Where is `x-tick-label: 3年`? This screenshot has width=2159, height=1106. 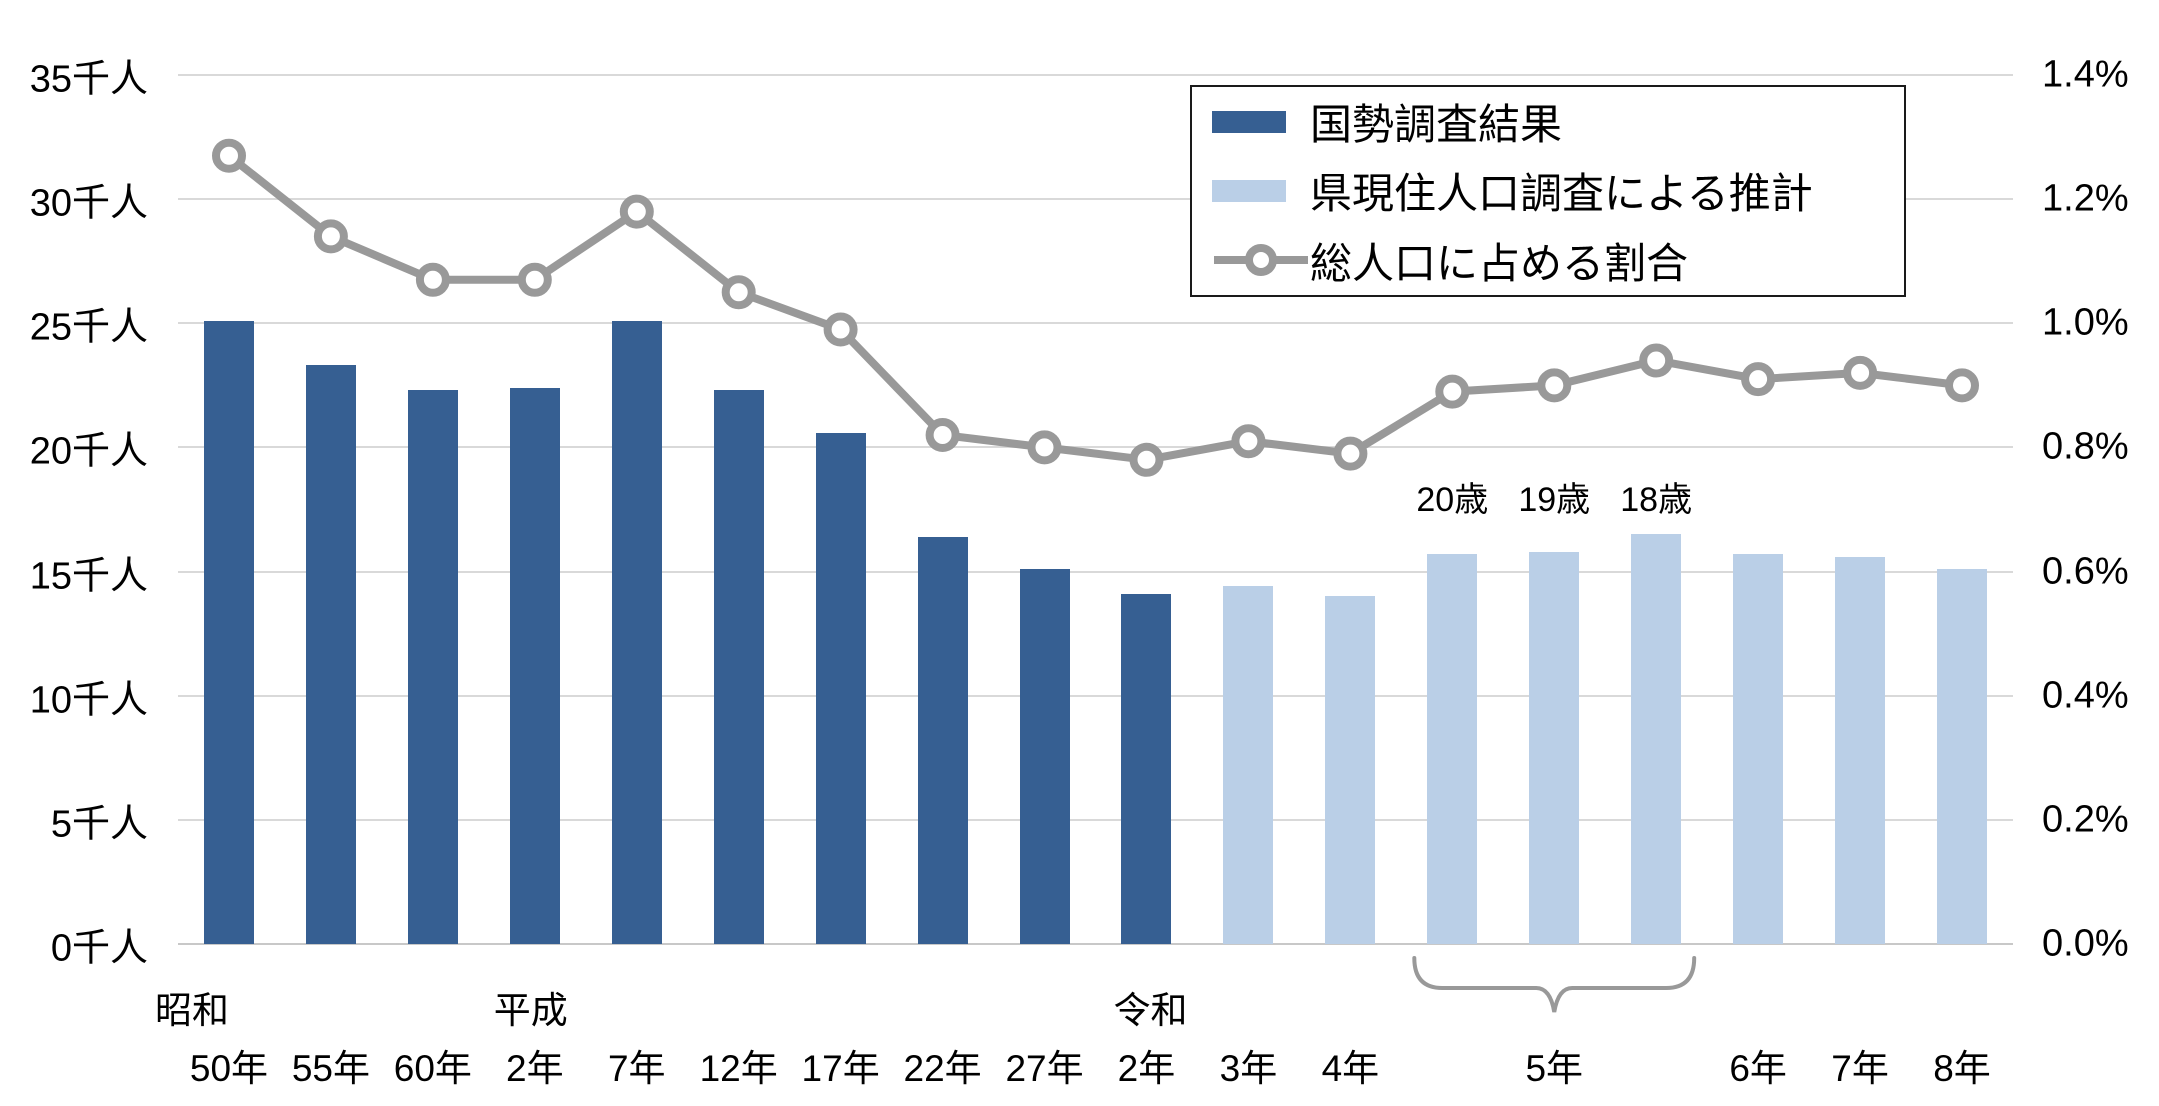 x-tick-label: 3年 is located at coordinates (1248, 1068).